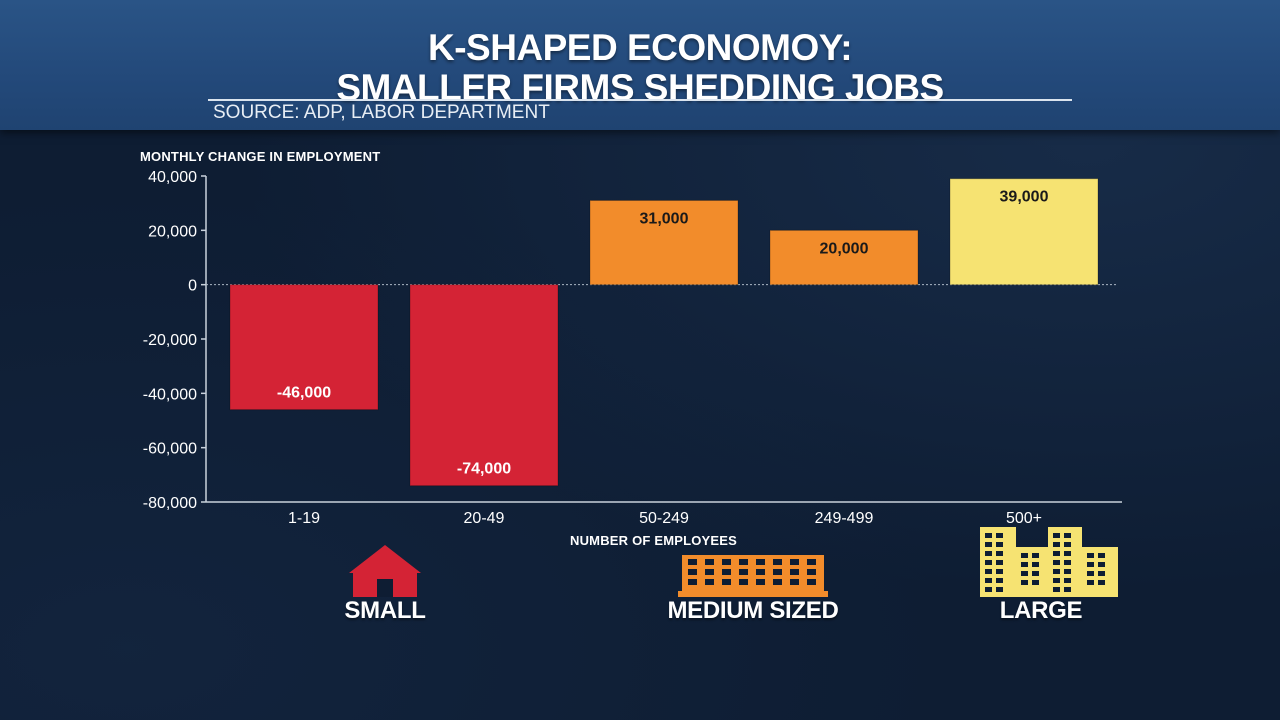 This screenshot has height=720, width=1280. Describe the element at coordinates (1024, 232) in the screenshot. I see `bar-500+` at that location.